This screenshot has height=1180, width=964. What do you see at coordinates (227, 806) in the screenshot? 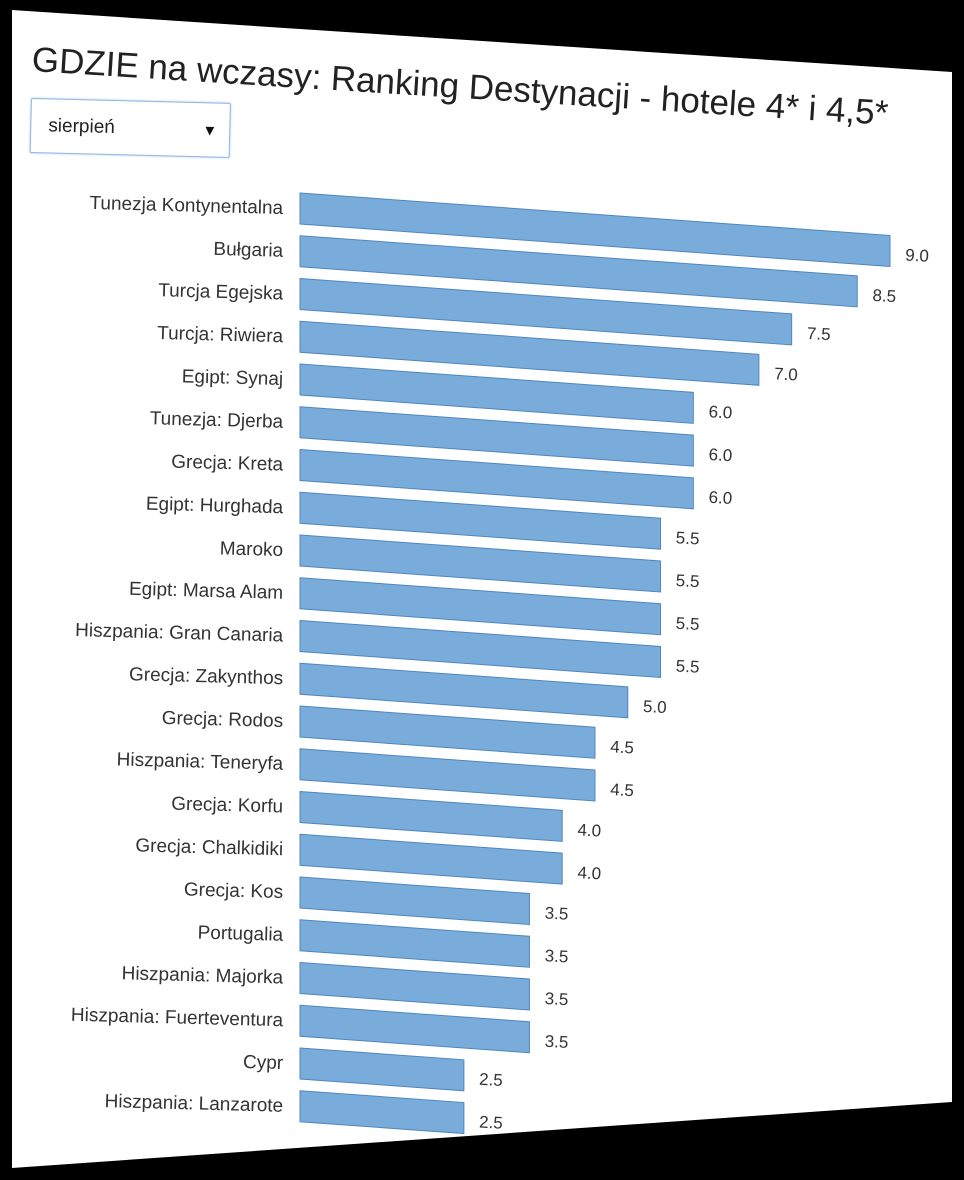
I see `category-label-14: Grecja: Korfu` at bounding box center [227, 806].